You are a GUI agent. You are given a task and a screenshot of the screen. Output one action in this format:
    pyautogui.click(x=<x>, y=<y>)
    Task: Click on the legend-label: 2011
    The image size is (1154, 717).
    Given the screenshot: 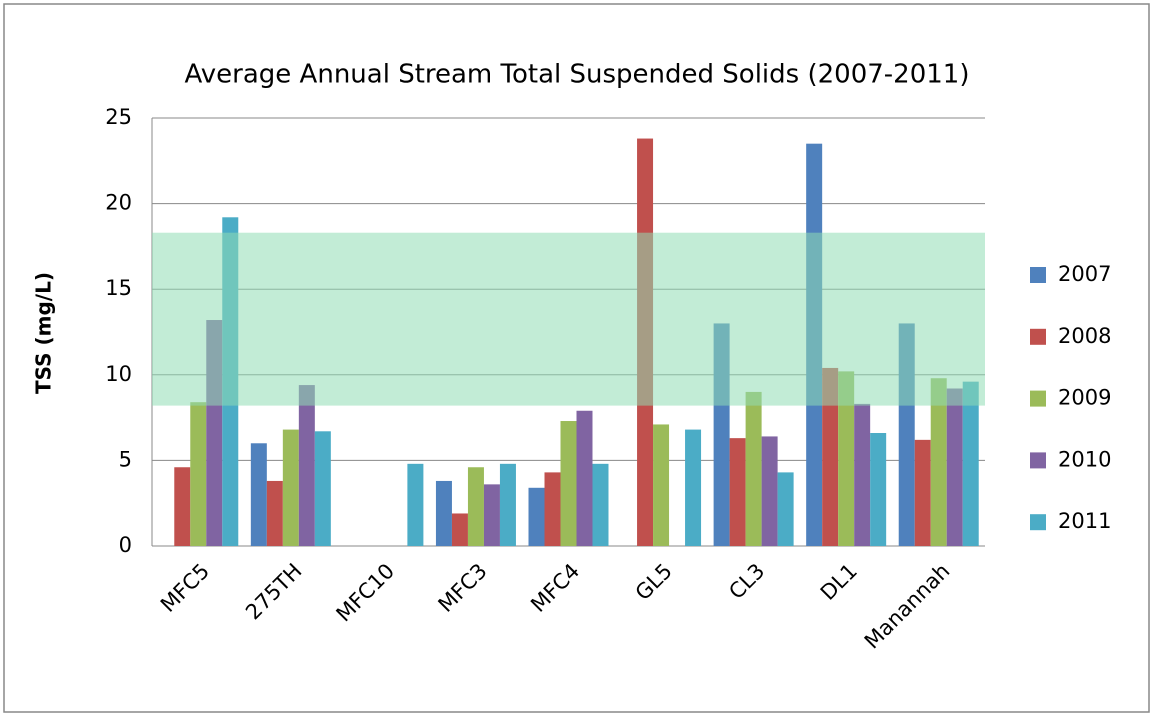 What is the action you would take?
    pyautogui.click(x=1084, y=521)
    